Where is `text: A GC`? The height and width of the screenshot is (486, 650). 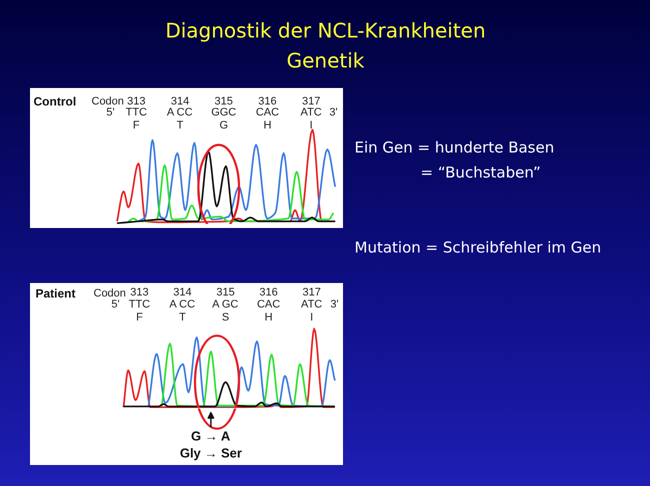 text: A GC is located at coordinates (225, 304).